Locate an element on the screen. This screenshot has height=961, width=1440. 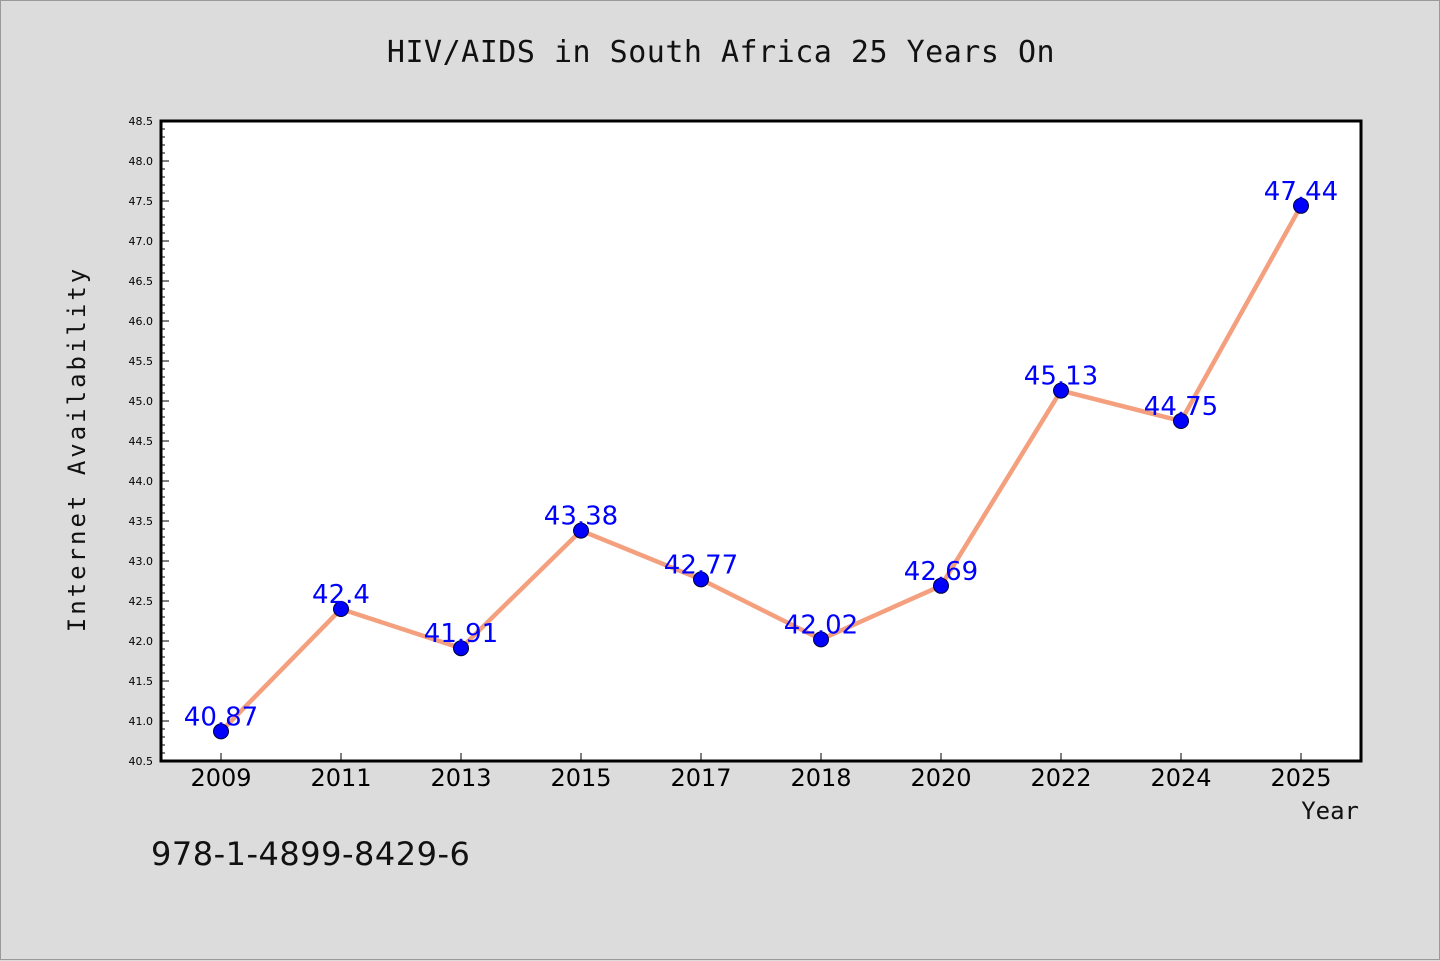
isbn-annotation: 978-1-4899-8429-6 is located at coordinates (311, 854).